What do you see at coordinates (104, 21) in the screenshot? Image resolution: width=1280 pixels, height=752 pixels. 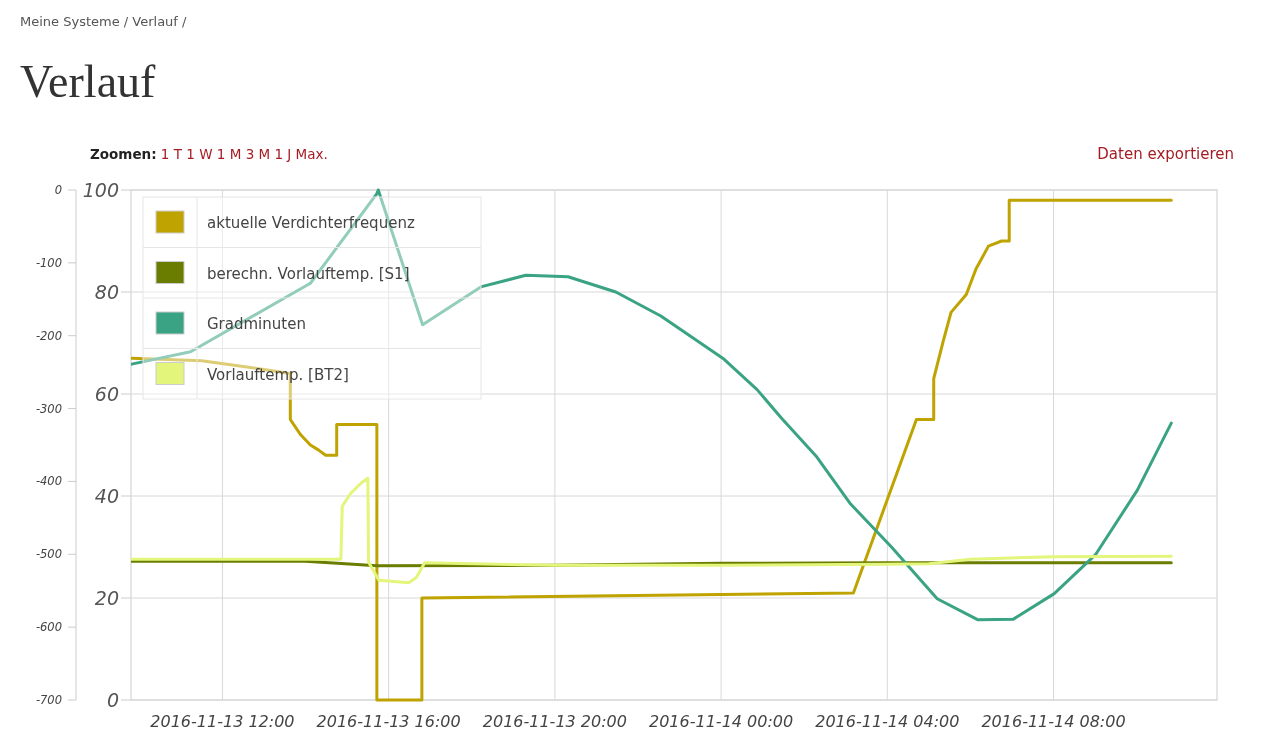 I see `text: Meine Systeme / Verlauf /` at bounding box center [104, 21].